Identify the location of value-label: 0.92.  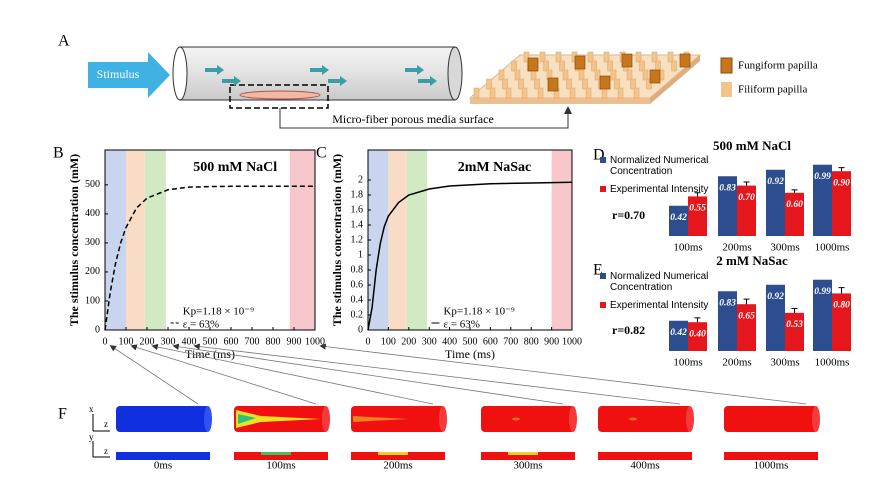
(775, 297).